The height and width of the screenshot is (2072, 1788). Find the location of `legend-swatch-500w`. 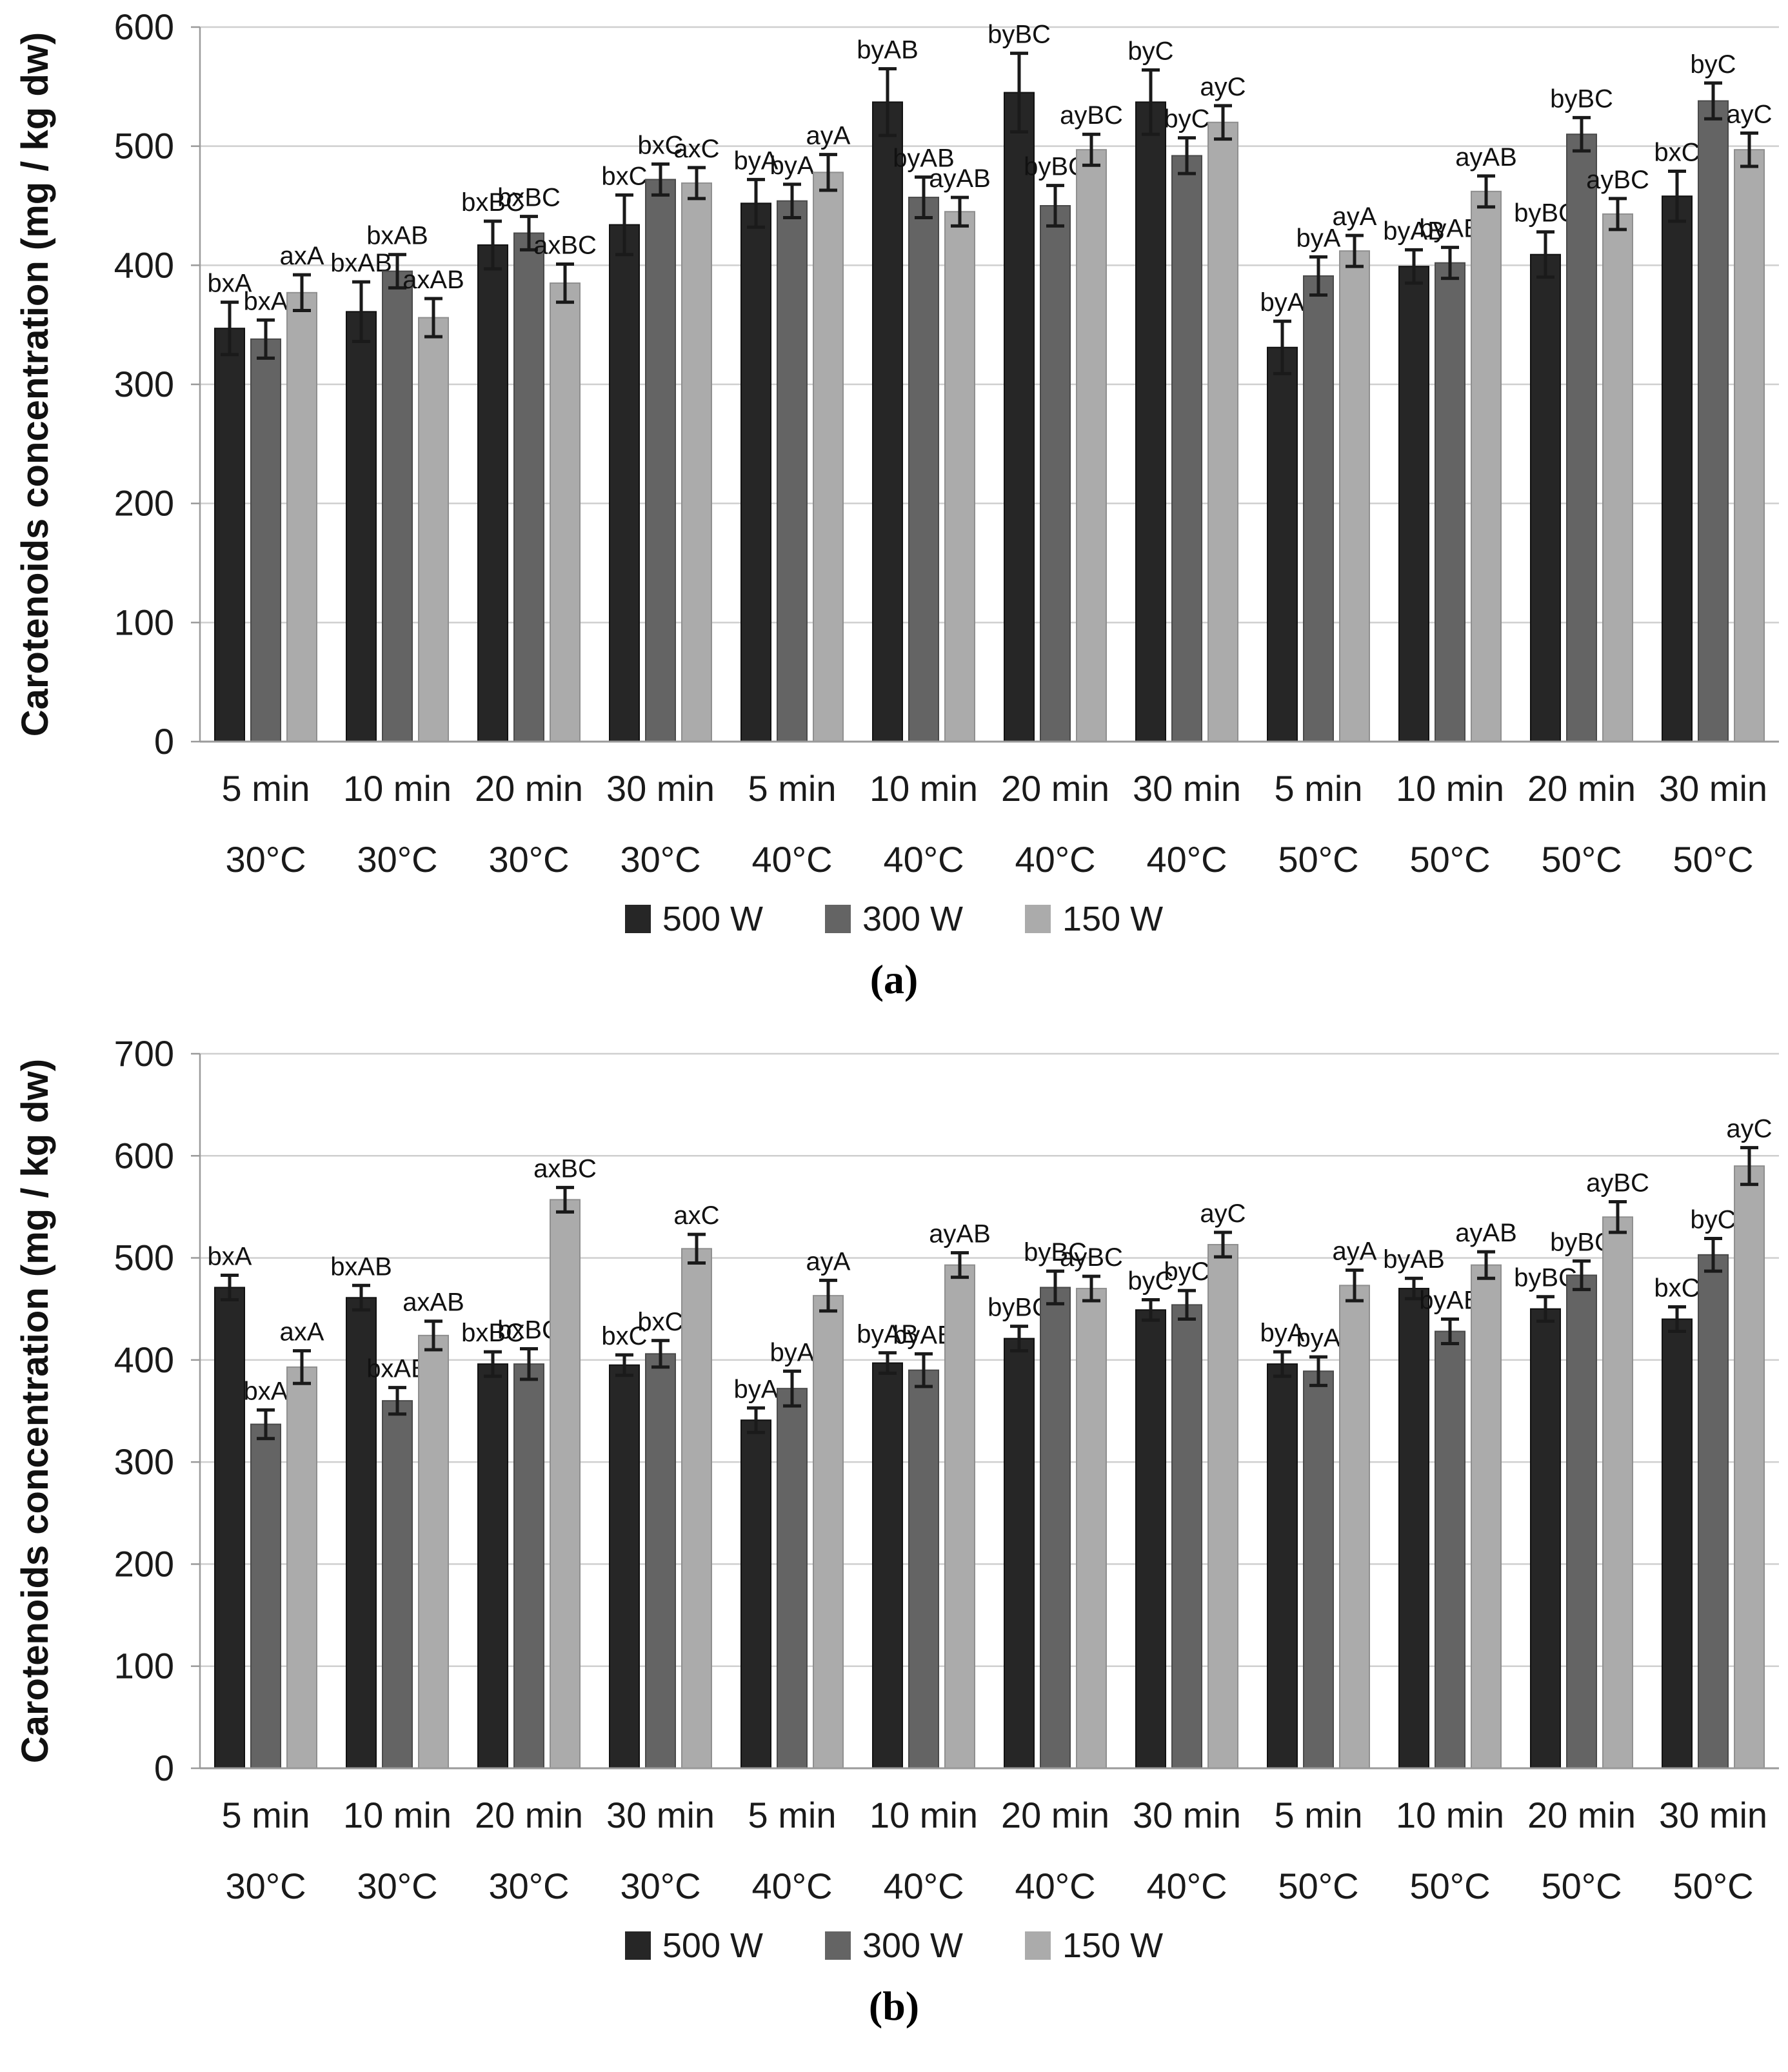

legend-swatch-500w is located at coordinates (638, 1945).